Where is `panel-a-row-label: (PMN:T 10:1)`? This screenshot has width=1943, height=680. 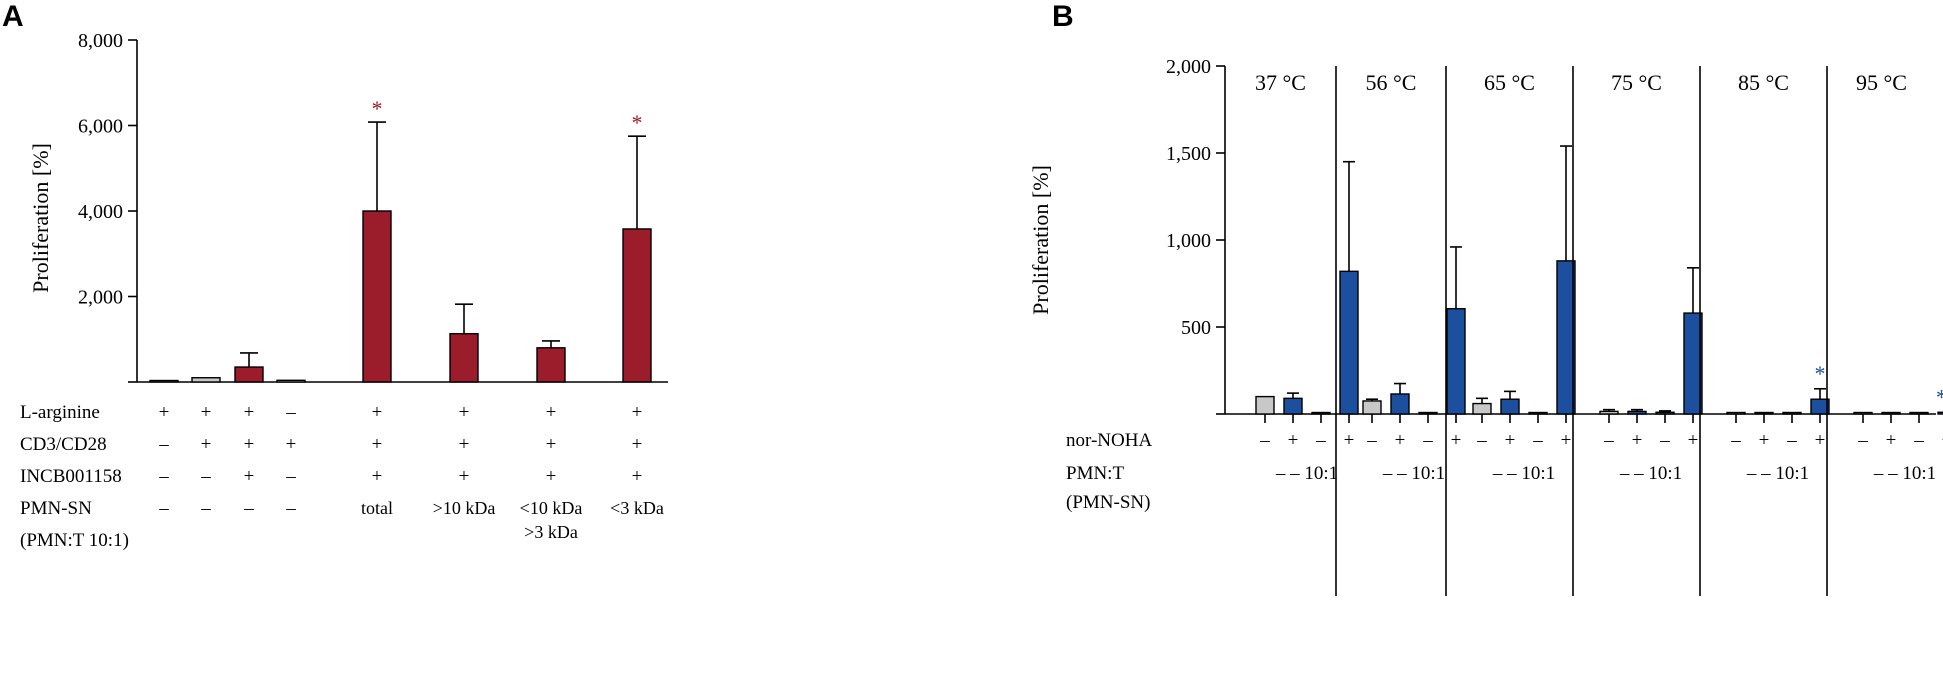
panel-a-row-label: (PMN:T 10:1) is located at coordinates (74, 540).